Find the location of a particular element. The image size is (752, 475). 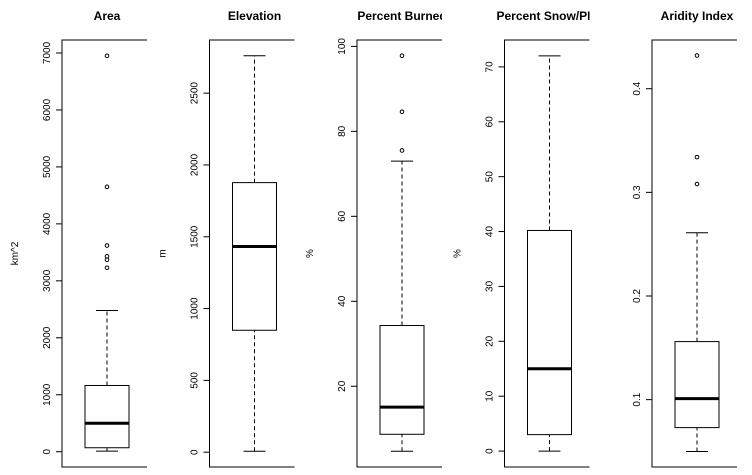

y-tick-label: 50 is located at coordinates (490, 177).